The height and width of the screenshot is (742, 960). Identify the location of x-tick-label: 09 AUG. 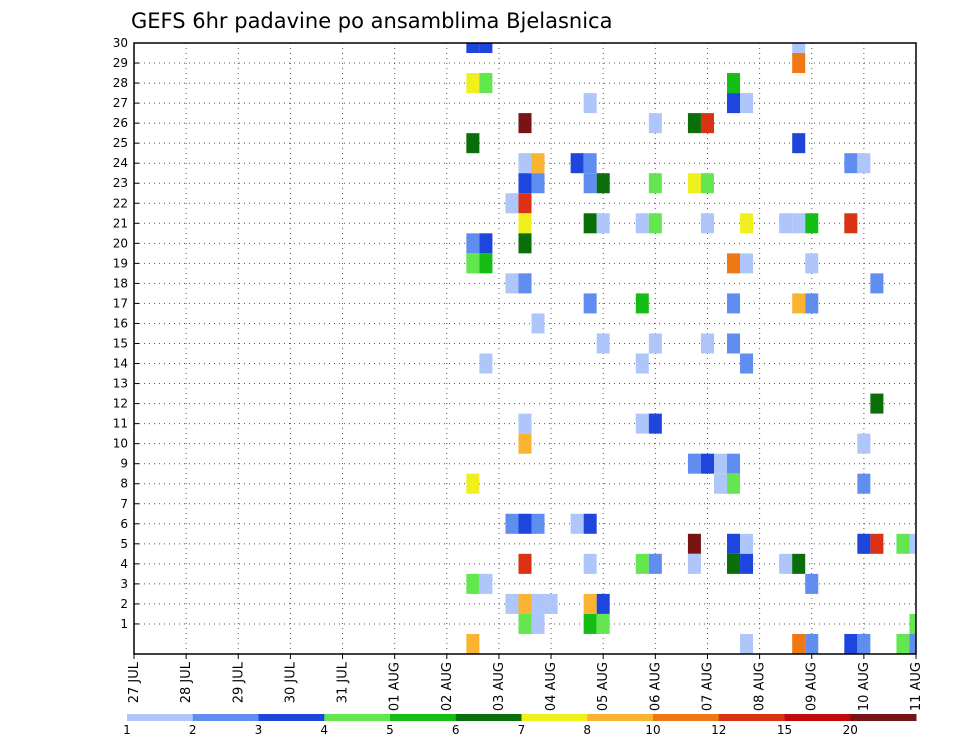
(812, 686).